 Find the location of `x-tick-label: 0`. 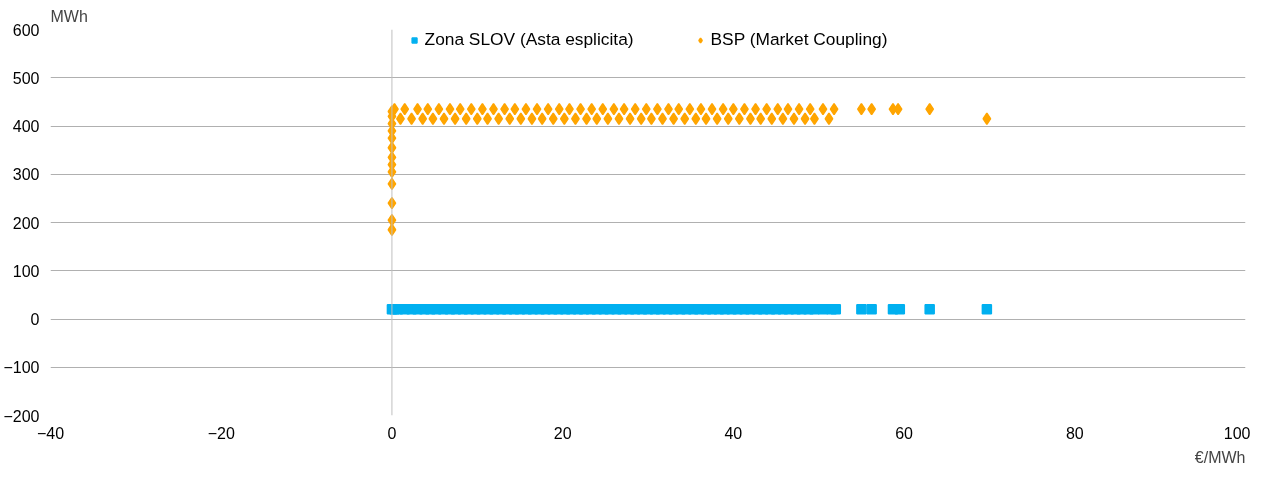

x-tick-label: 0 is located at coordinates (392, 433).